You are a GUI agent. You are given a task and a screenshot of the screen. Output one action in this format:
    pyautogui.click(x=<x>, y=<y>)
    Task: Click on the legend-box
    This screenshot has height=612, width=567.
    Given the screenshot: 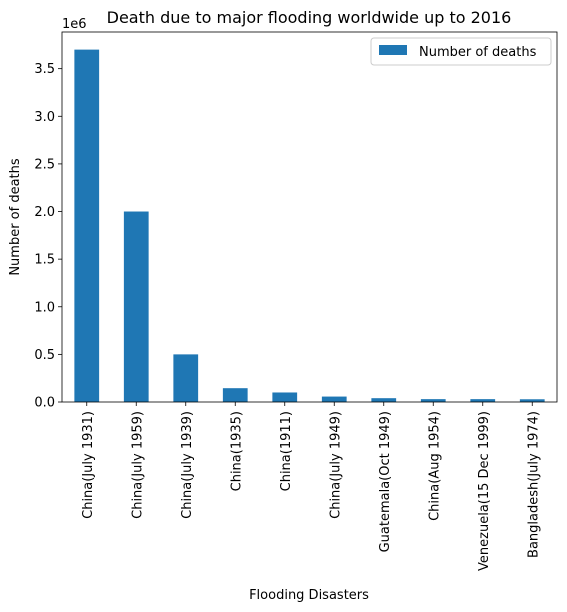 What is the action you would take?
    pyautogui.click(x=461, y=51)
    